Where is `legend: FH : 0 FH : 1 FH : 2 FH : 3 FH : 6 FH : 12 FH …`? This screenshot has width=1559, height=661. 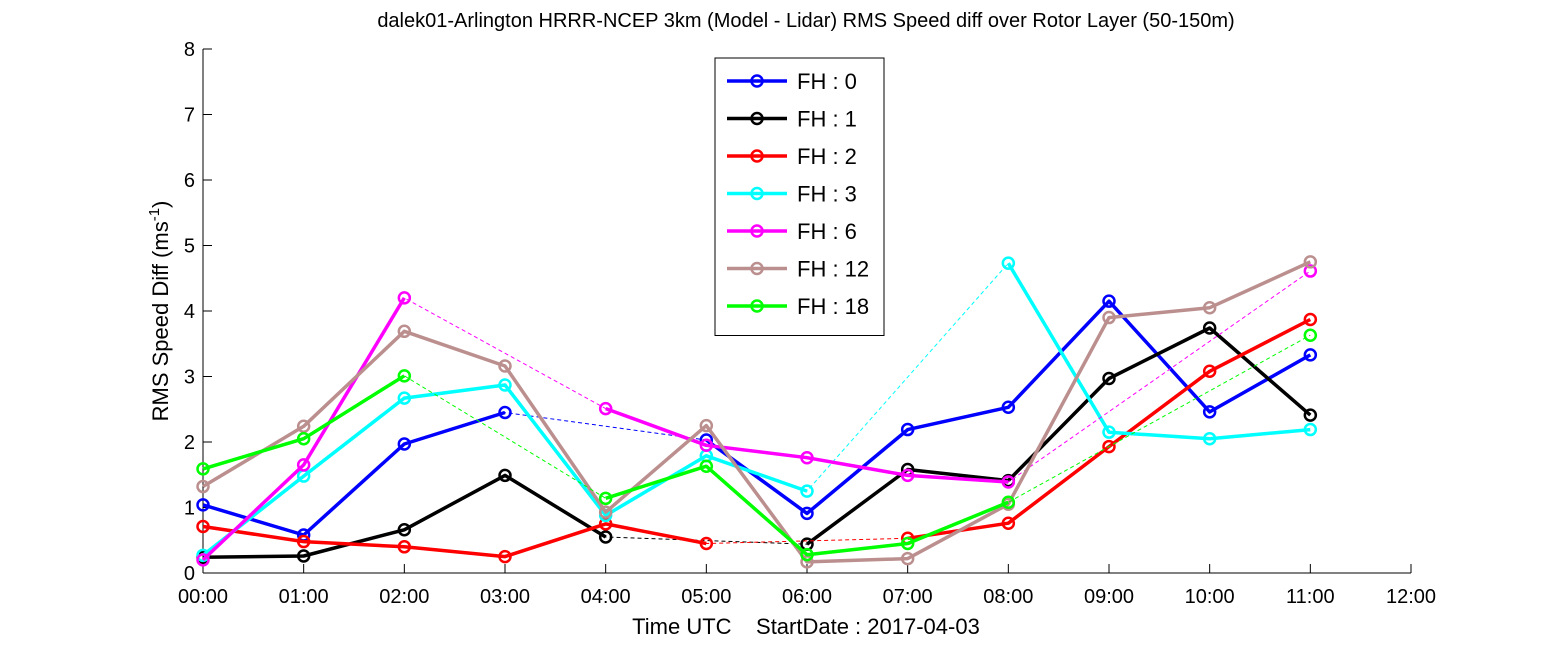 legend: FH : 0 FH : 1 FH : 2 FH : 3 FH : 6 FH : 12 FH … is located at coordinates (799, 196).